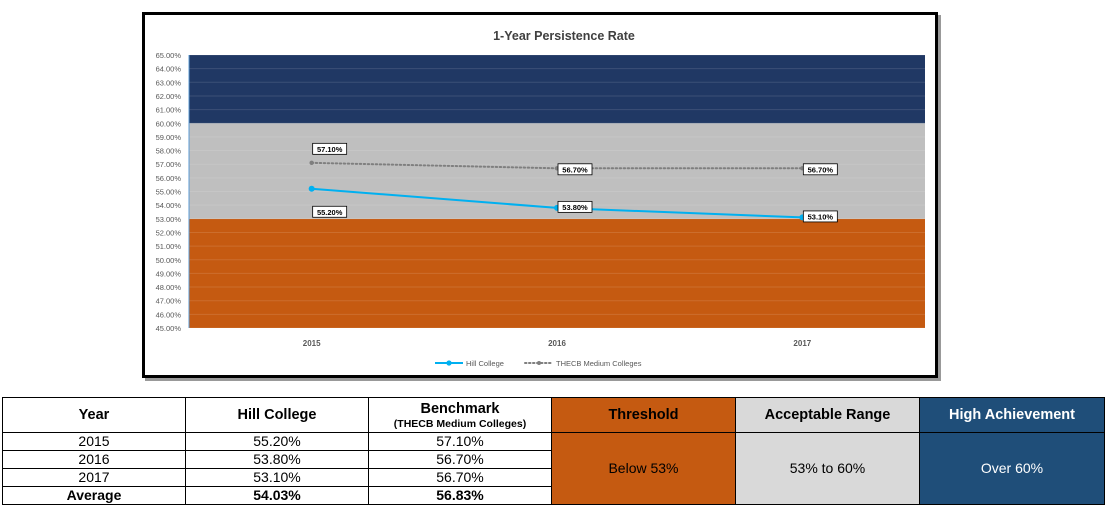 Image resolution: width=1106 pixels, height=507 pixels. What do you see at coordinates (599, 363) in the screenshot?
I see `legend-label: THECB Medium Colleges` at bounding box center [599, 363].